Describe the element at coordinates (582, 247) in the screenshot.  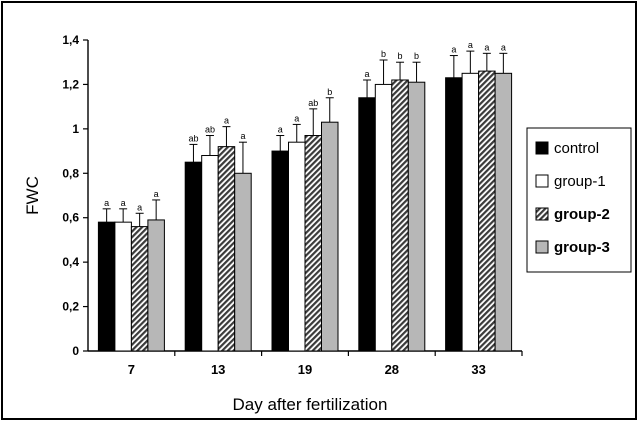
I see `legend-label-group-3: group-3` at that location.